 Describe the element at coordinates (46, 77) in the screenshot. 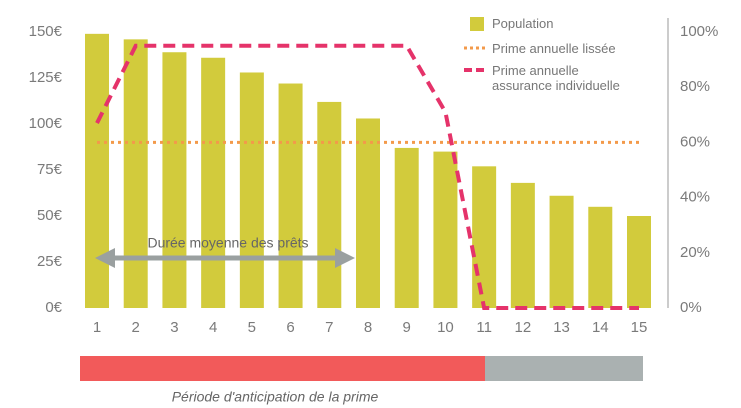

I see `y-tick-label: 125€` at that location.